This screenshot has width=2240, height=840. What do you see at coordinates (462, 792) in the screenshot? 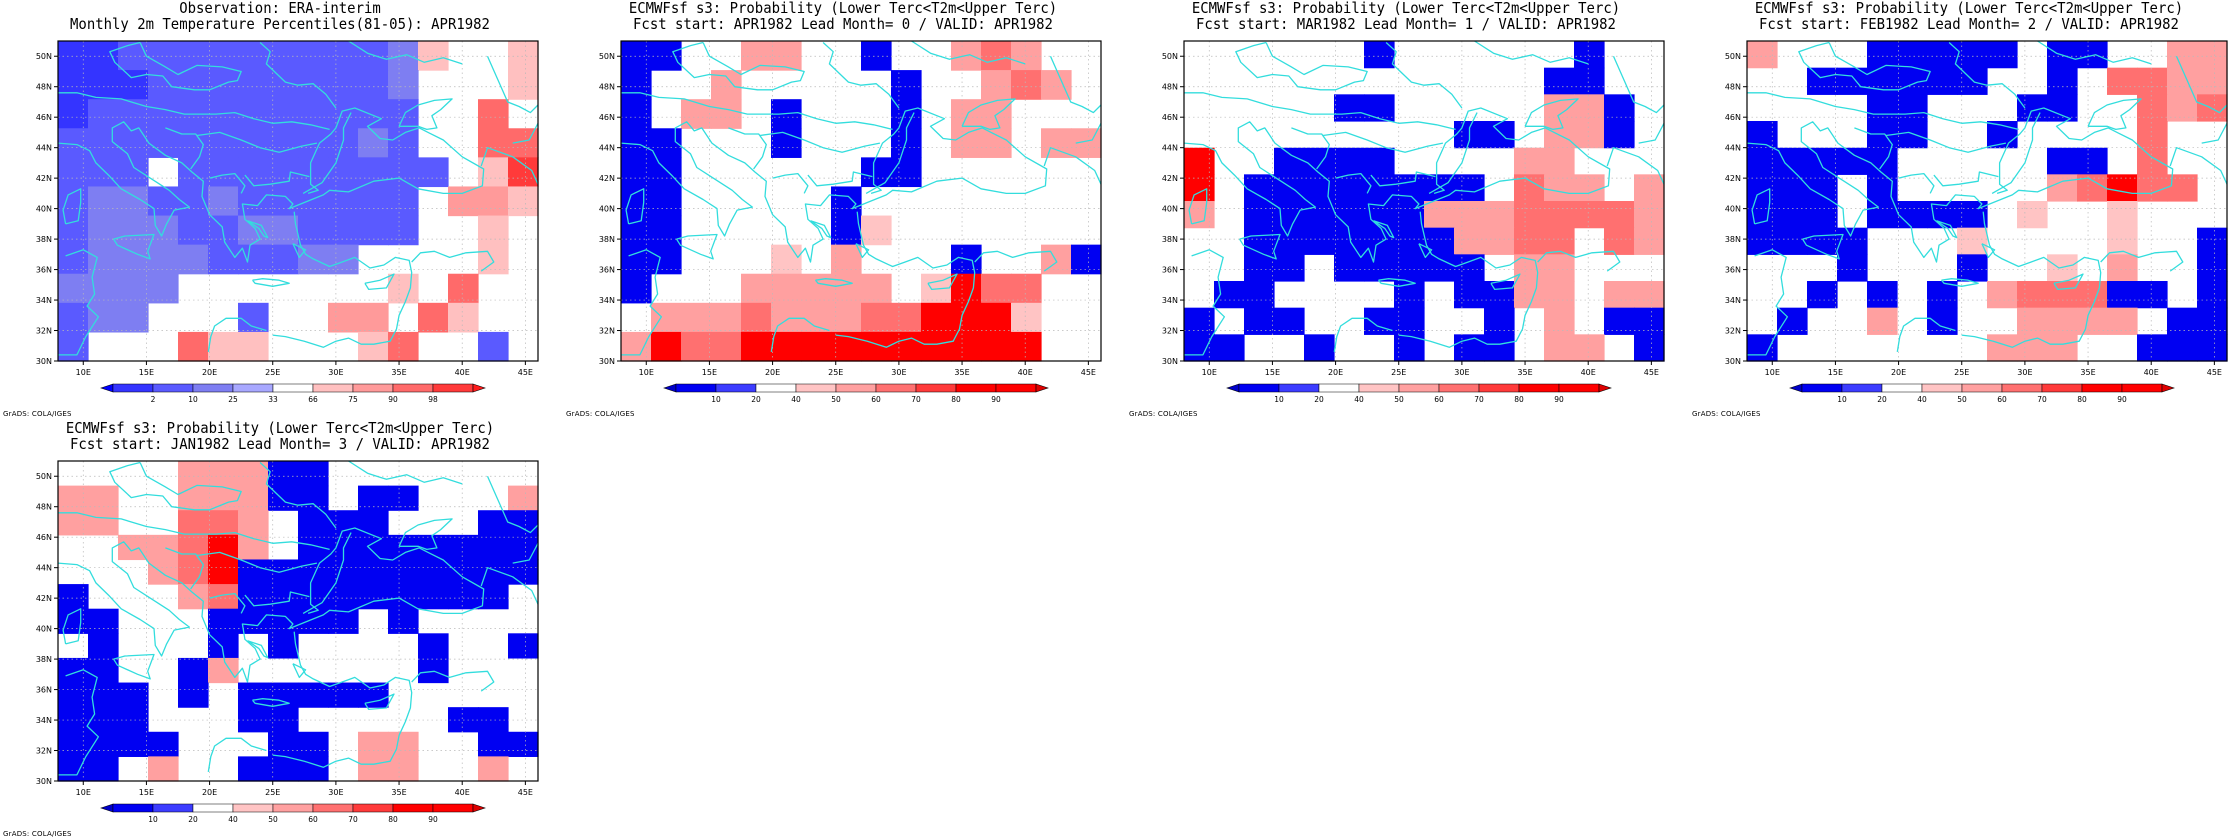
I see `lon-tick-label: 40E` at bounding box center [462, 792].